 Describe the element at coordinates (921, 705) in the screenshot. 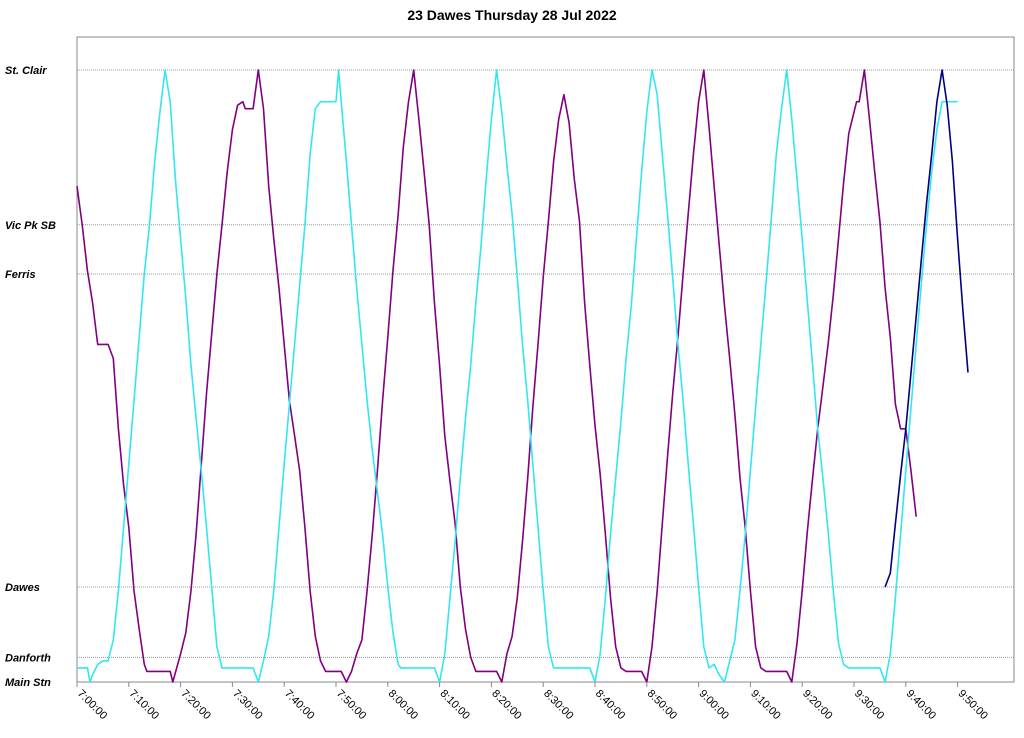

I see `x-tick-label: 9:40:00` at that location.